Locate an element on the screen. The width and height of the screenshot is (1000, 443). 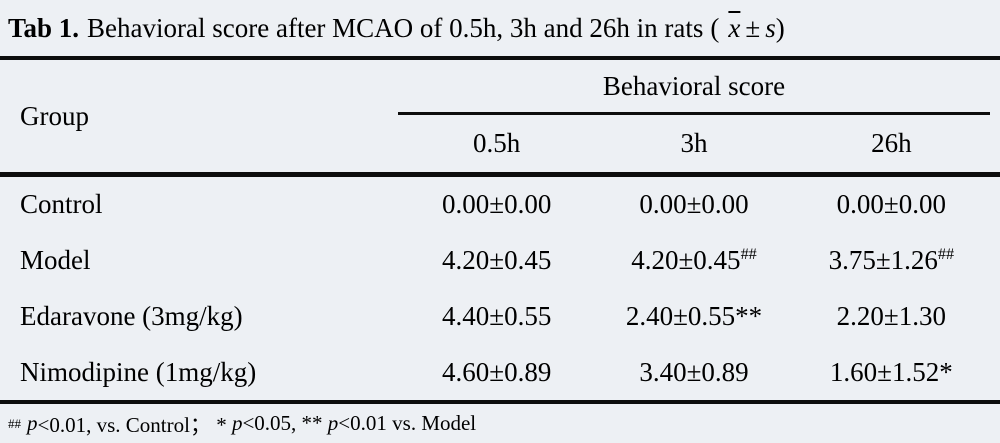
value-cell: 4.60±0.89 is located at coordinates (497, 371).